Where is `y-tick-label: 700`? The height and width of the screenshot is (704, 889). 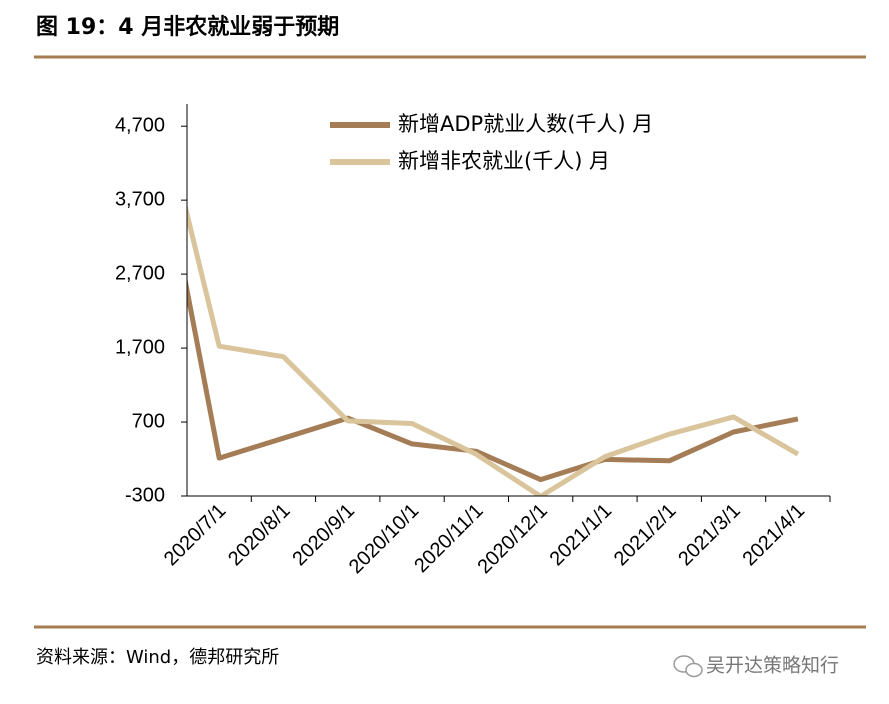
y-tick-label: 700 is located at coordinates (148, 421).